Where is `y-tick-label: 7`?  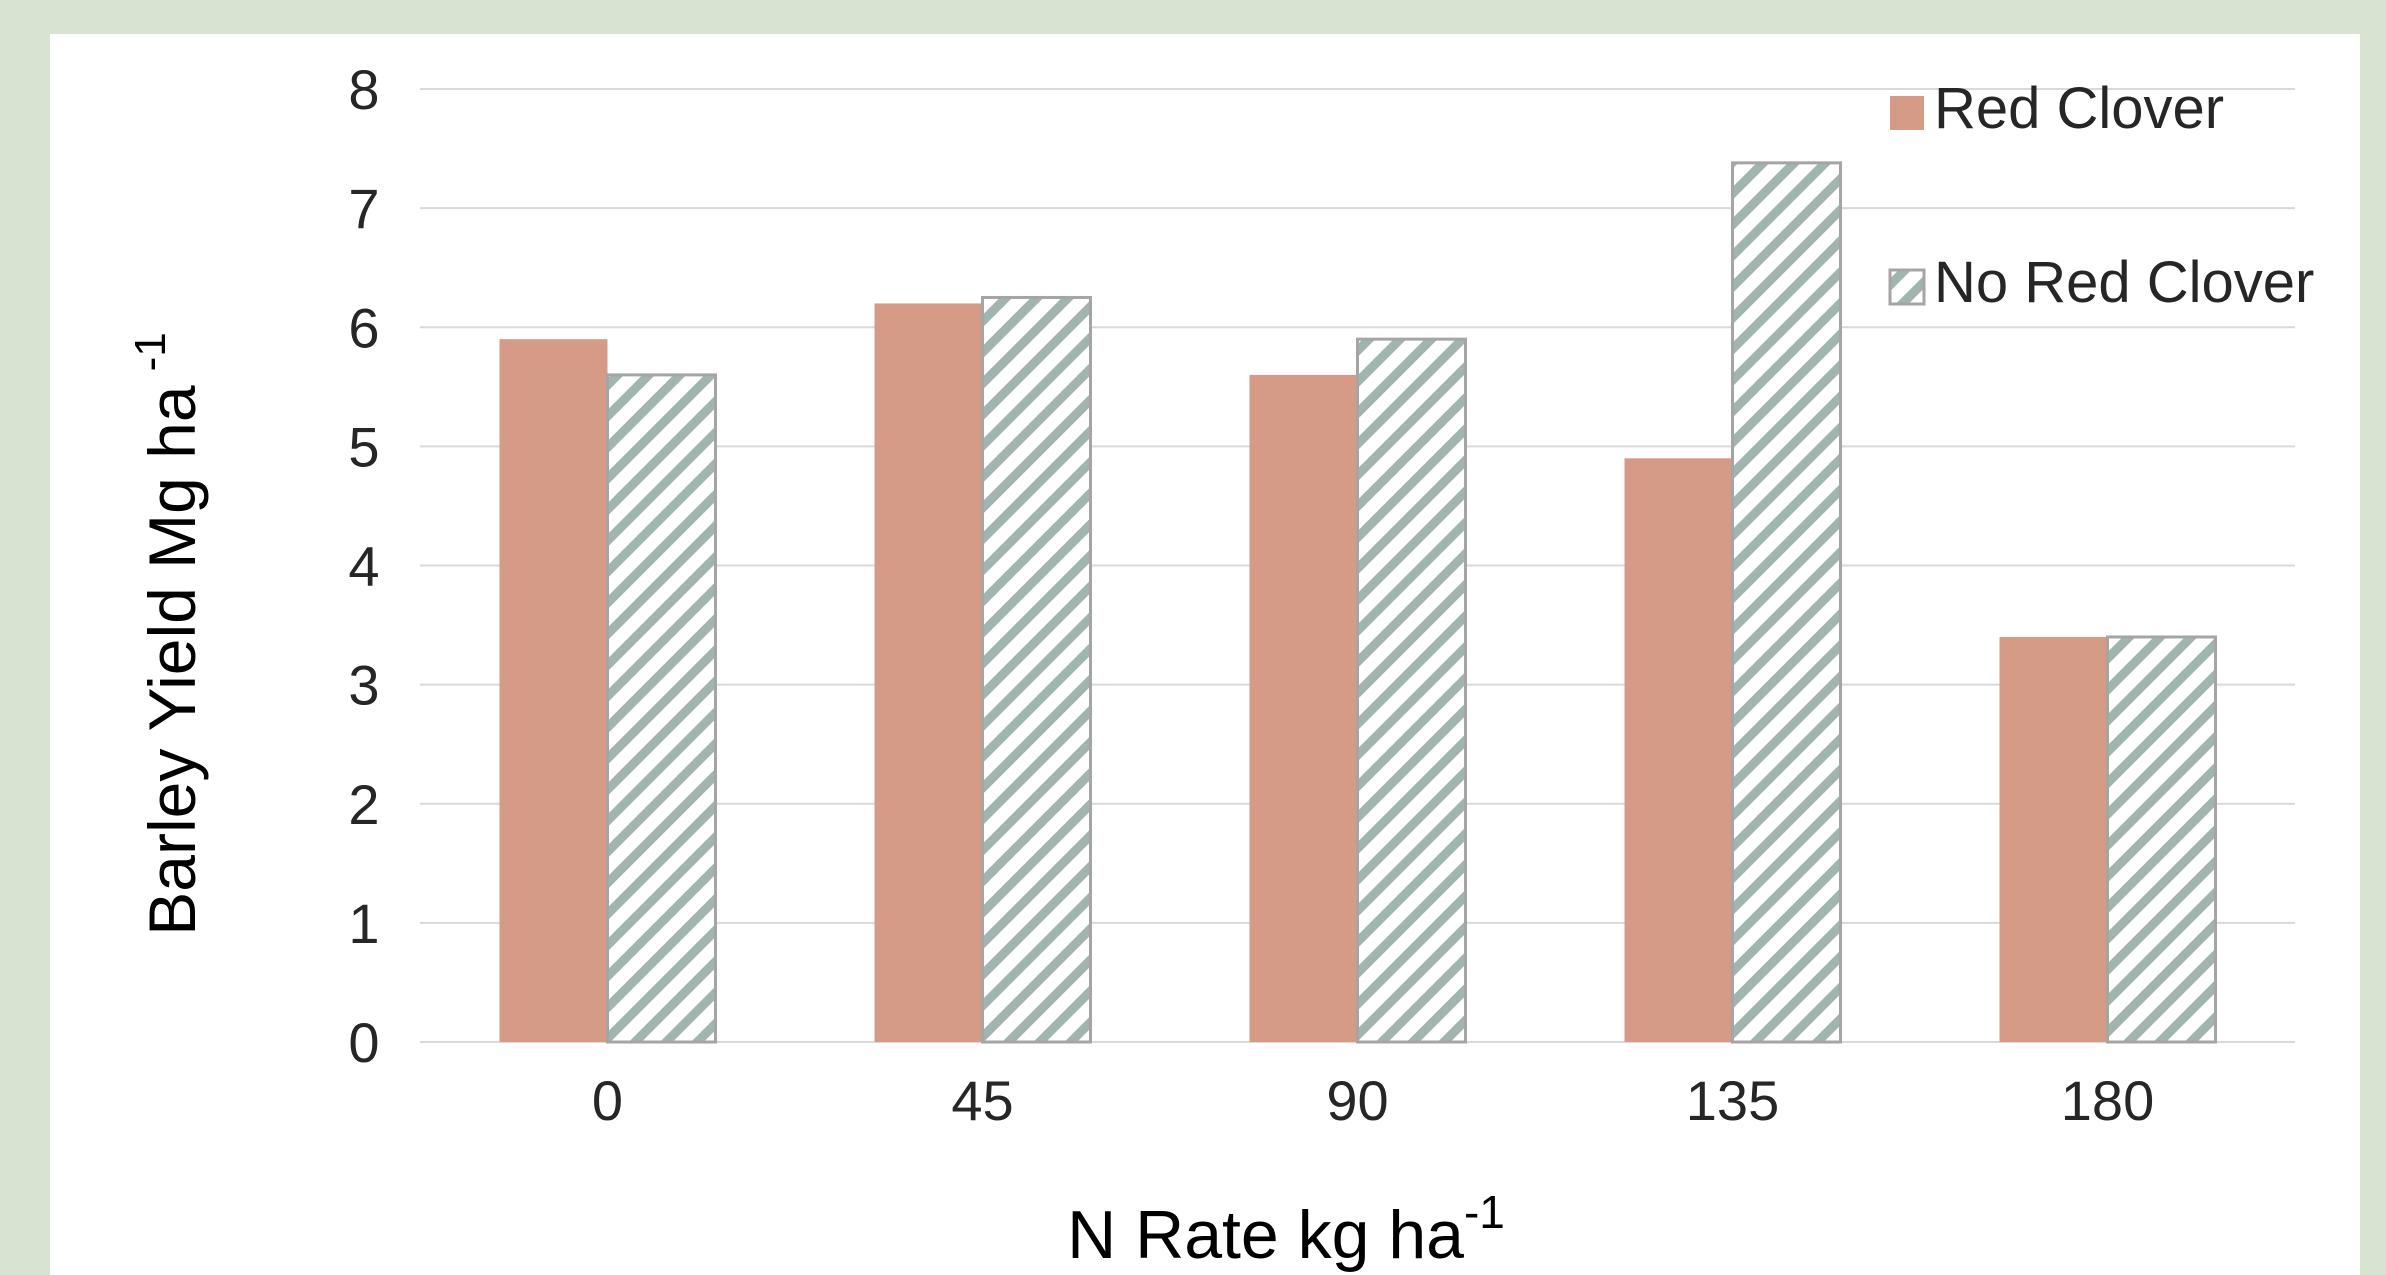 y-tick-label: 7 is located at coordinates (363, 208).